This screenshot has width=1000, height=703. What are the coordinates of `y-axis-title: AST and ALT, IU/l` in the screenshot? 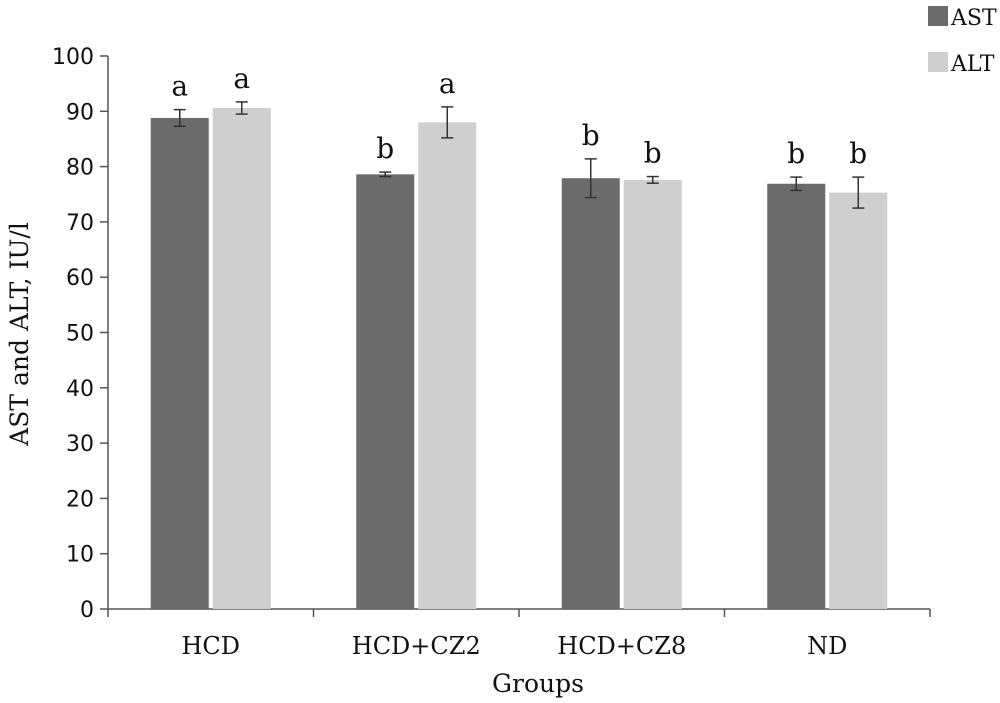 It's located at (19, 334).